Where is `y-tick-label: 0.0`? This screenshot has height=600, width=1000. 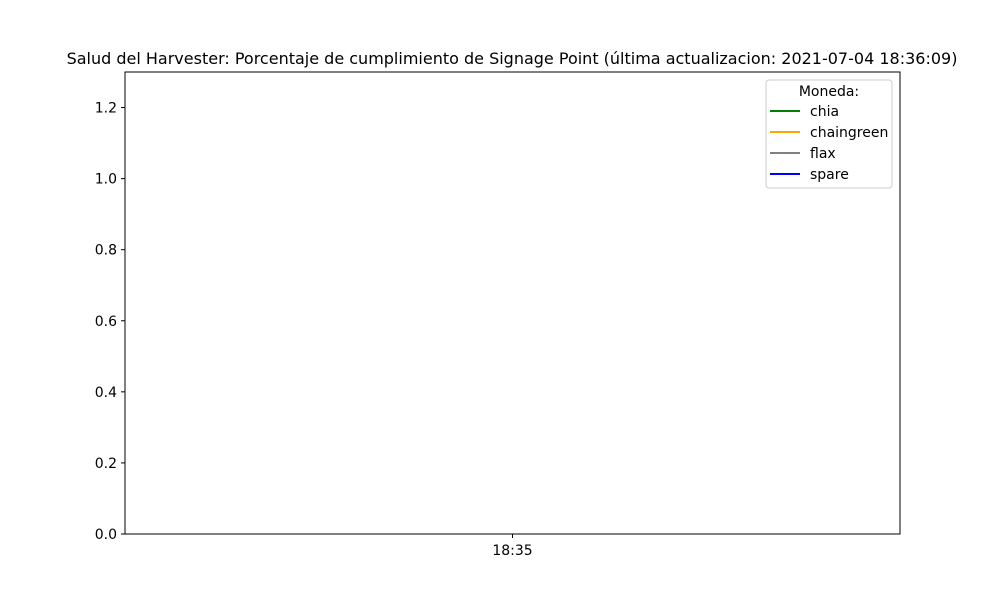
y-tick-label: 0.0 is located at coordinates (106, 535).